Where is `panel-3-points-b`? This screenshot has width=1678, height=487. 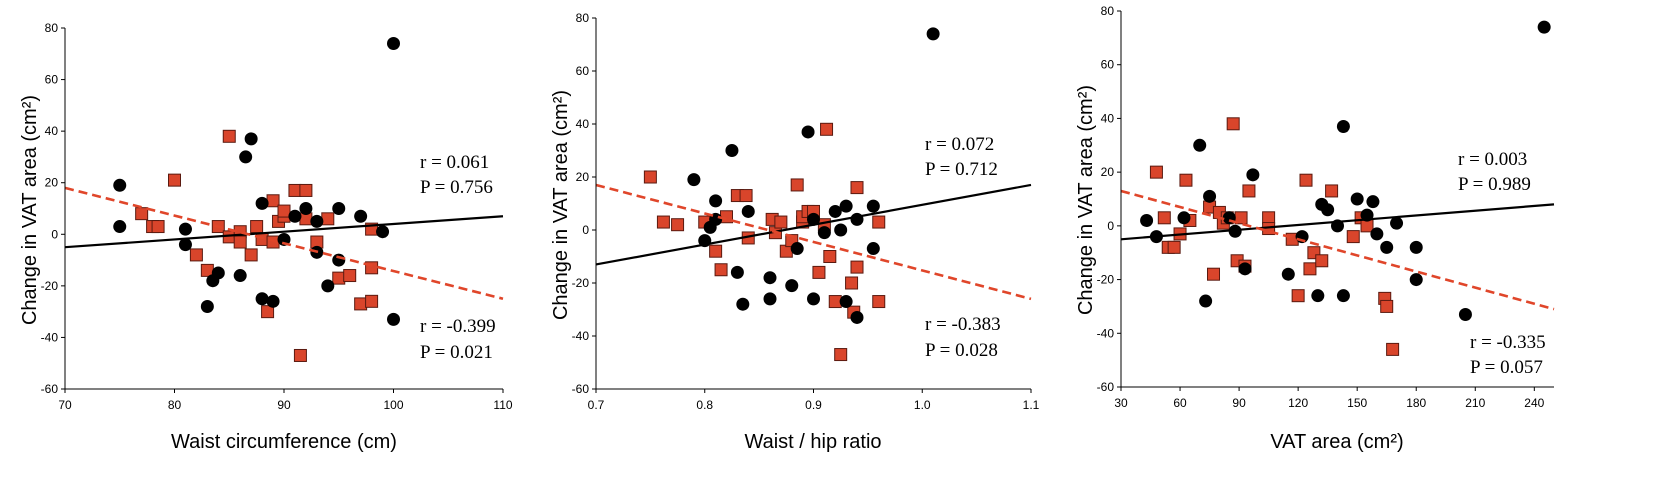
panel-3-points-b is located at coordinates (1274, 236).